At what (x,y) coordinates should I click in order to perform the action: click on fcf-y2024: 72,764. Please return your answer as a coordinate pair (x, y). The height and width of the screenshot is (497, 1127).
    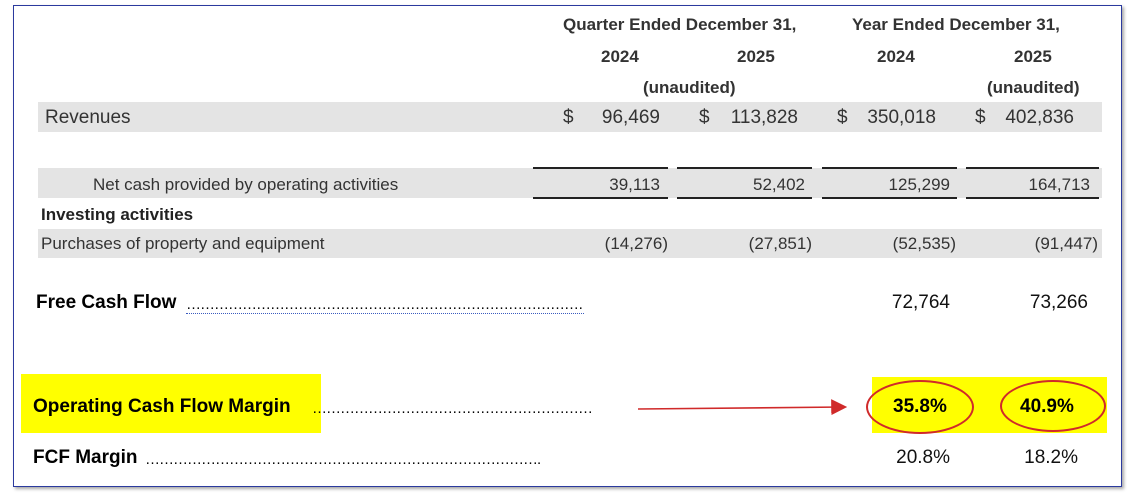
    Looking at the image, I should click on (920, 302).